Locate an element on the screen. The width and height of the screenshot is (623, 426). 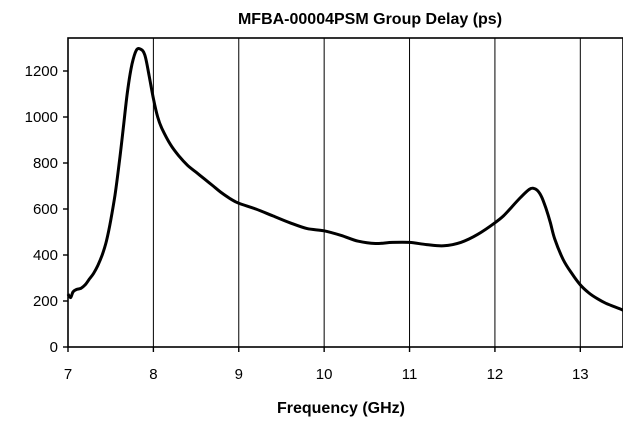
y-axis: 0 200 400 600 800 1000 1200 is located at coordinates (46, 209).